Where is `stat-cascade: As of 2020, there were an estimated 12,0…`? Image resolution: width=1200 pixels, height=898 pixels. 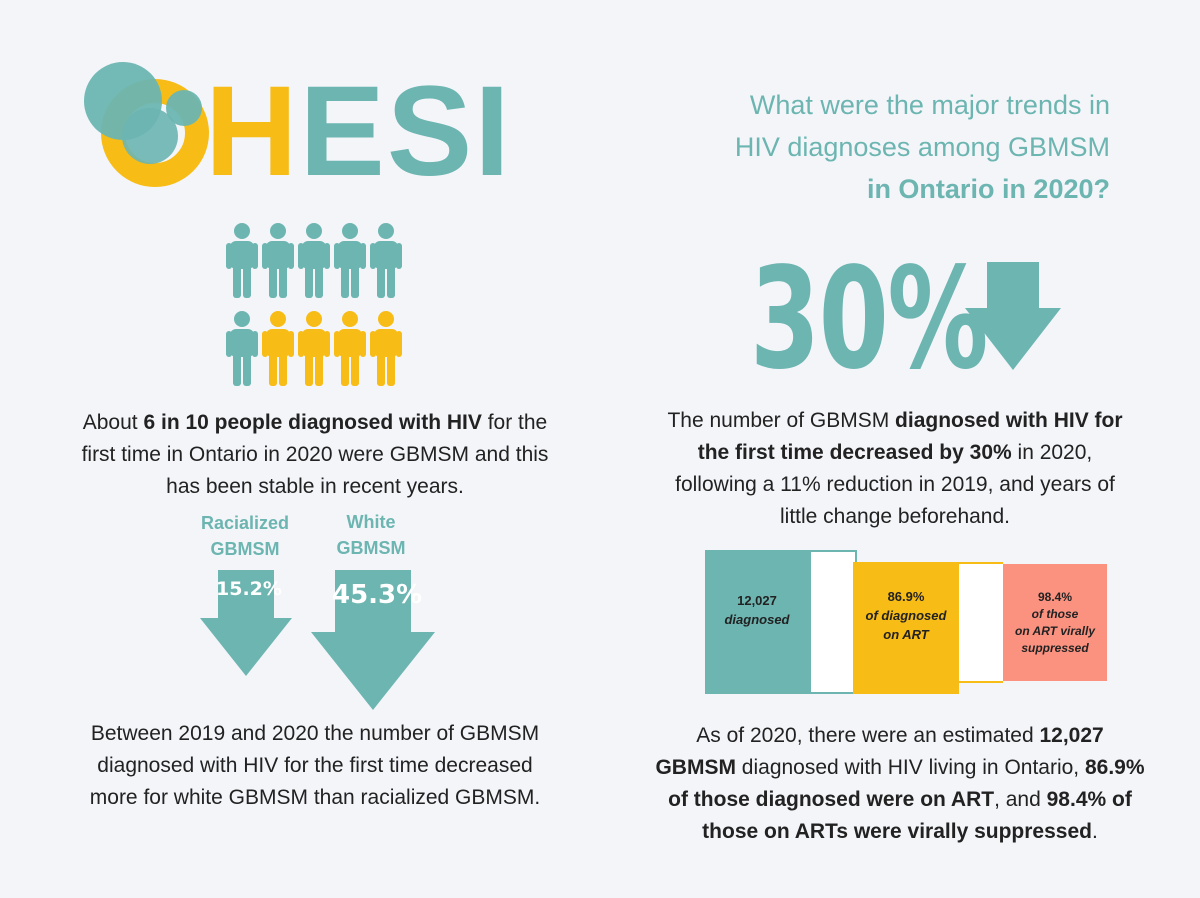
stat-cascade: As of 2020, there were an estimated 12,0… is located at coordinates (900, 783).